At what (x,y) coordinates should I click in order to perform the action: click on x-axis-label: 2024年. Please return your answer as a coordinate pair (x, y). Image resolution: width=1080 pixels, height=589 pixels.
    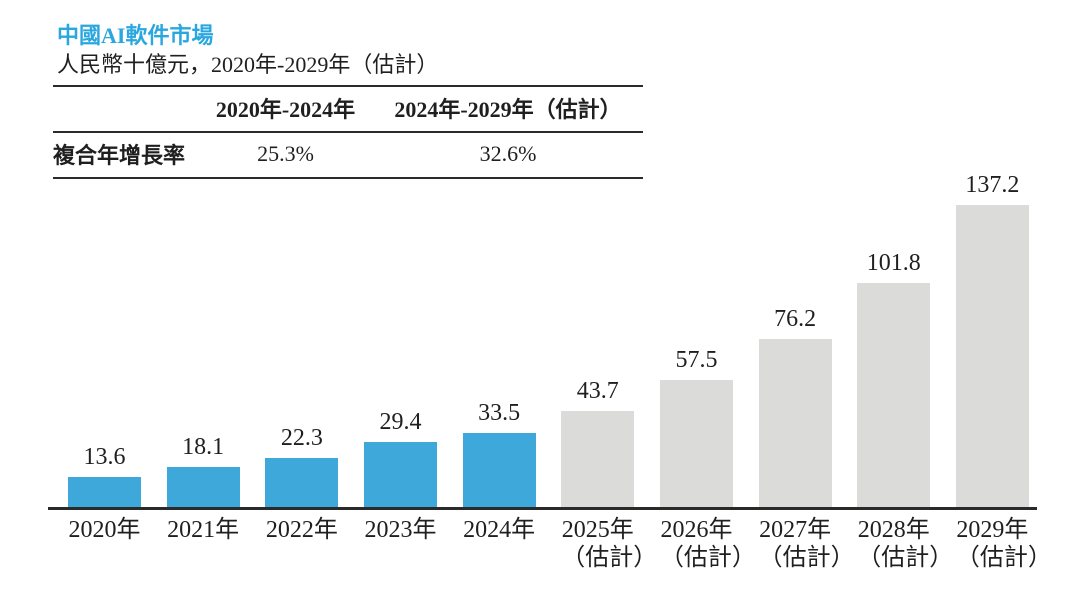
    Looking at the image, I should click on (499, 530).